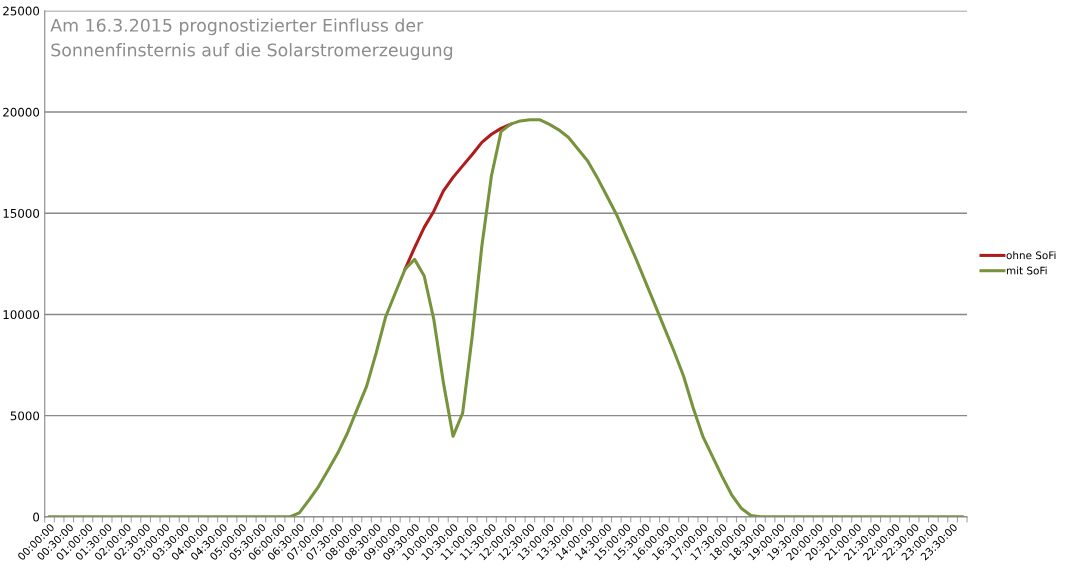 This screenshot has height=568, width=1065. Describe the element at coordinates (21, 213) in the screenshot. I see `y-tick-label: 15000` at that location.